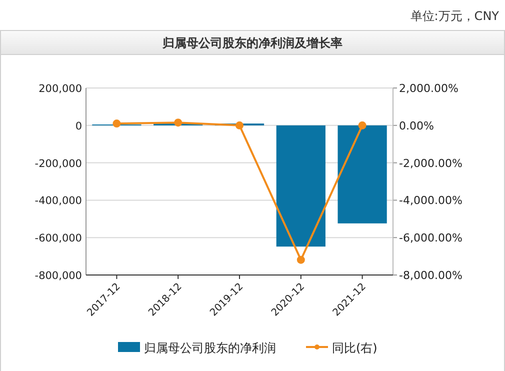  I want to click on y2-tick-label: -4,000.00%, so click(430, 201).